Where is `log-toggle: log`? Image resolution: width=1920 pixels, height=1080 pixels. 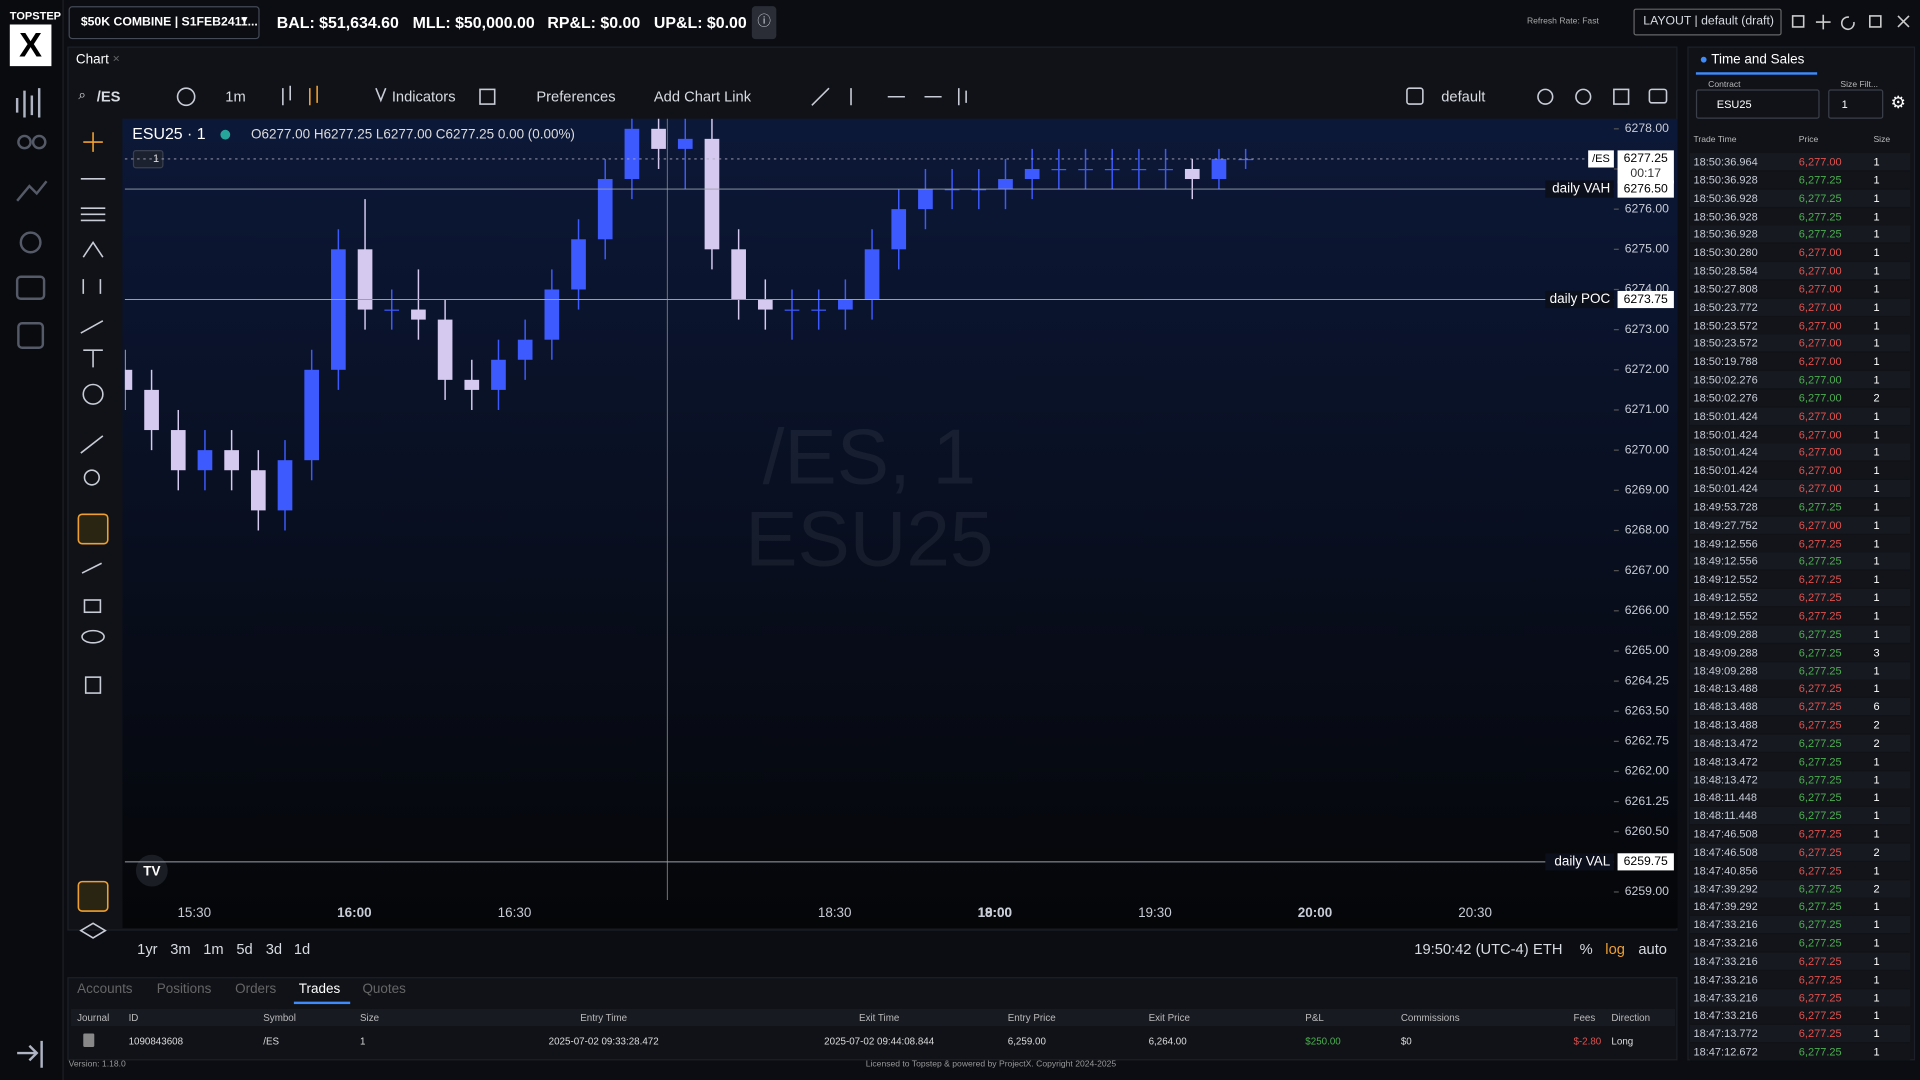 log-toggle: log is located at coordinates (1615, 949).